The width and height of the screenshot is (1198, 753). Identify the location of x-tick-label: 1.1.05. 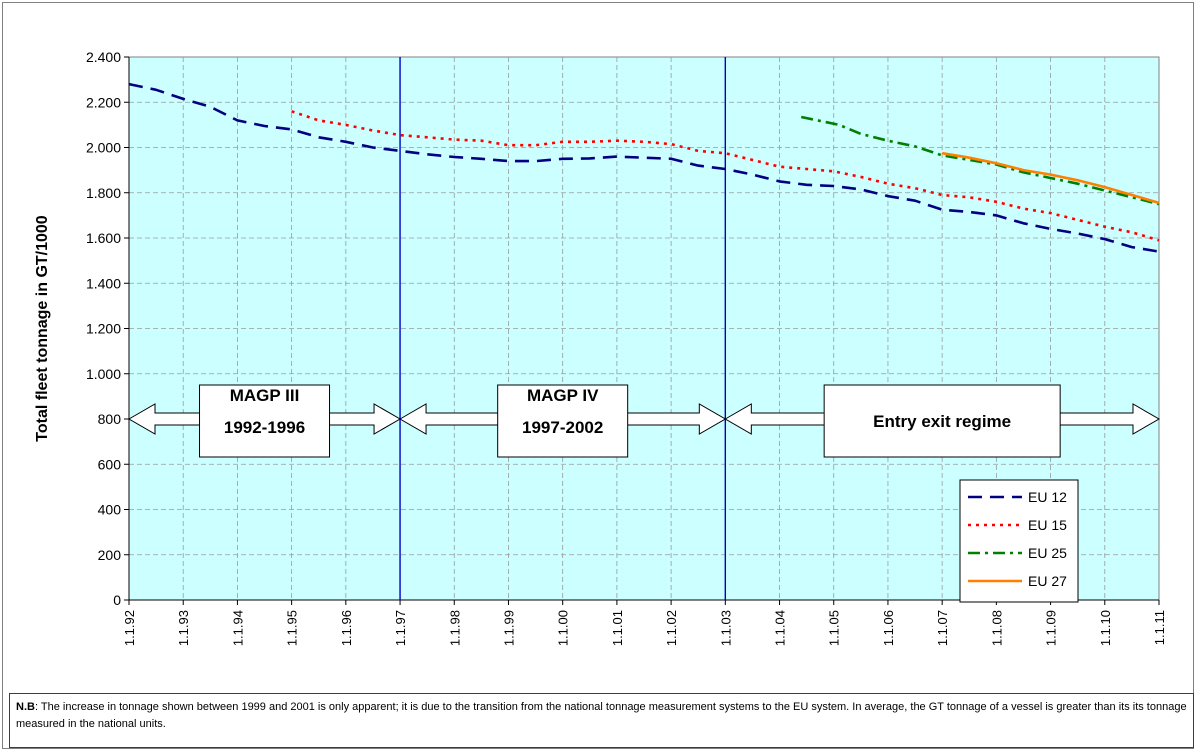
(834, 628).